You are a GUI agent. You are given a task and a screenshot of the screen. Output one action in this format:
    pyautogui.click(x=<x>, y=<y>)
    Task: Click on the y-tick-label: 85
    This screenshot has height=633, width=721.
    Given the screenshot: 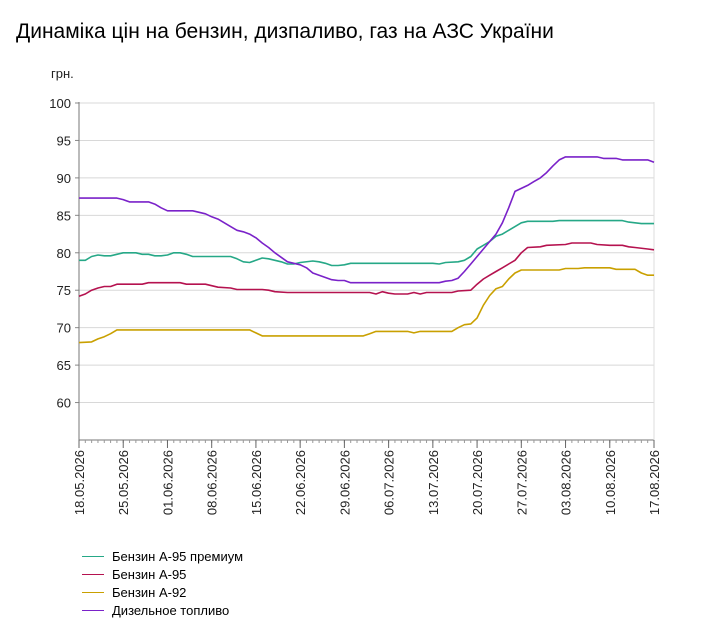 What is the action you would take?
    pyautogui.click(x=64, y=215)
    